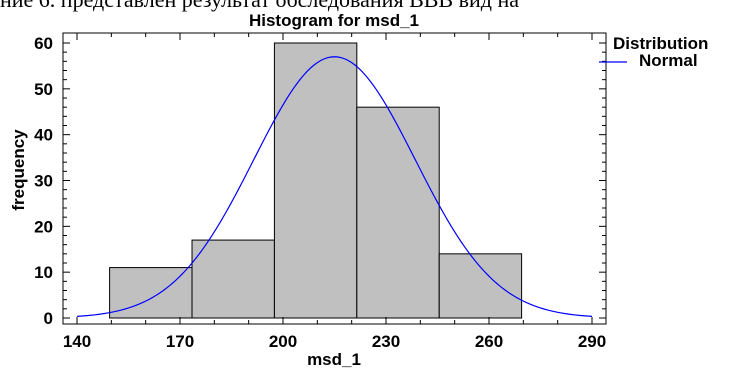 The width and height of the screenshot is (731, 369). I want to click on y-tick-label: 30, so click(43, 181).